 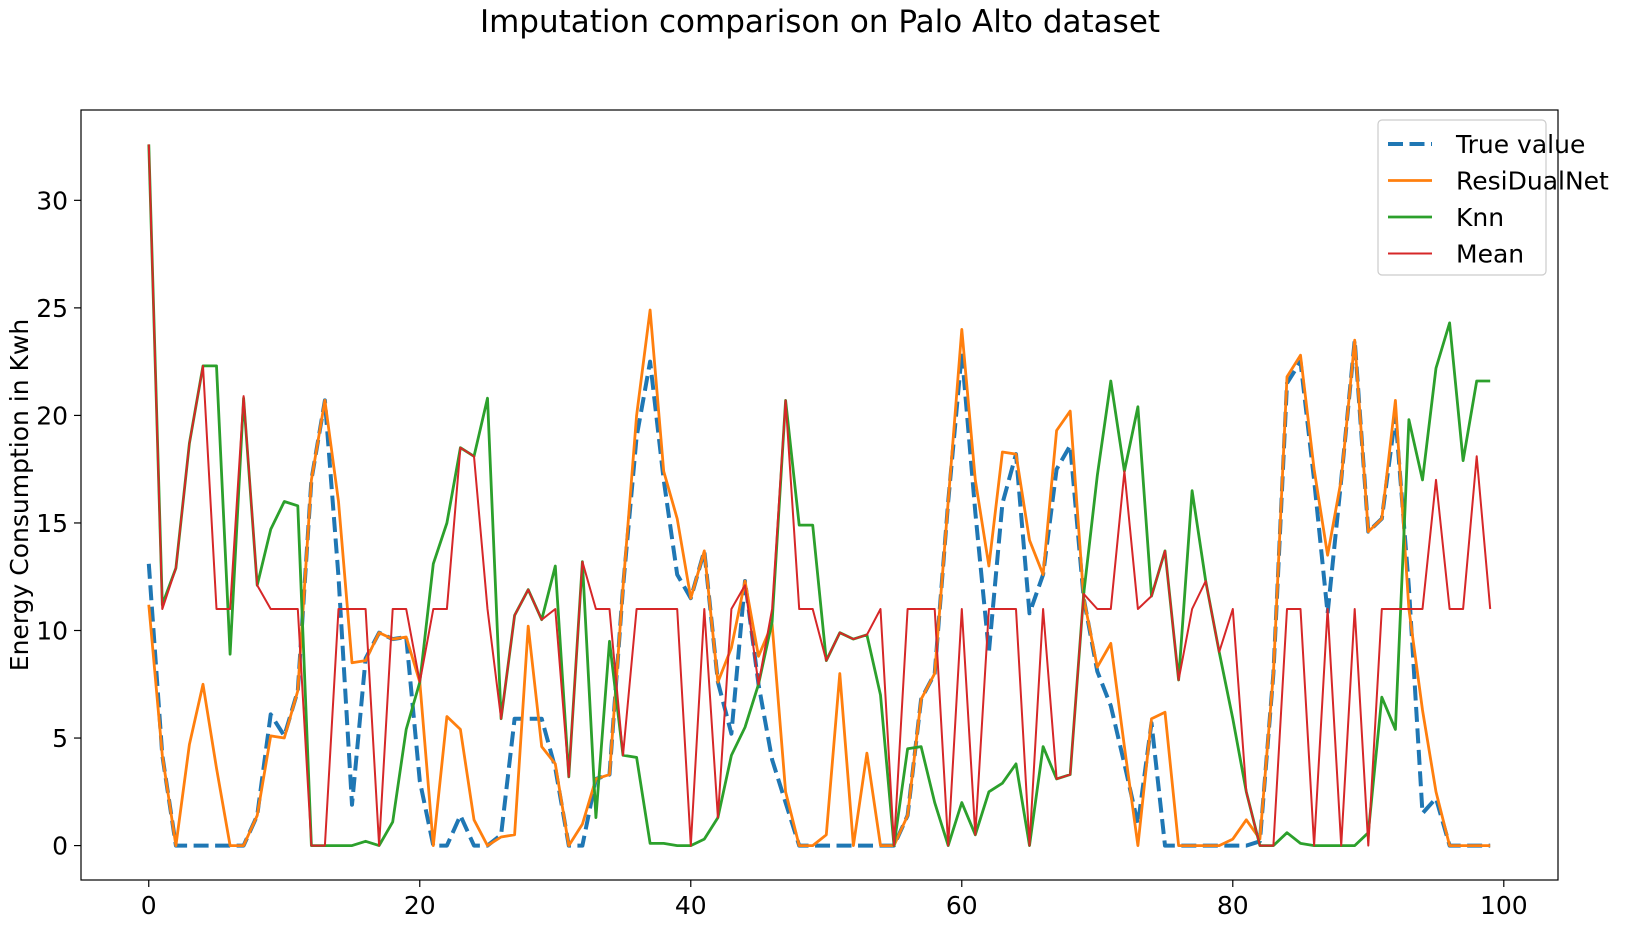 I want to click on x-tick-label: 20, so click(x=420, y=905).